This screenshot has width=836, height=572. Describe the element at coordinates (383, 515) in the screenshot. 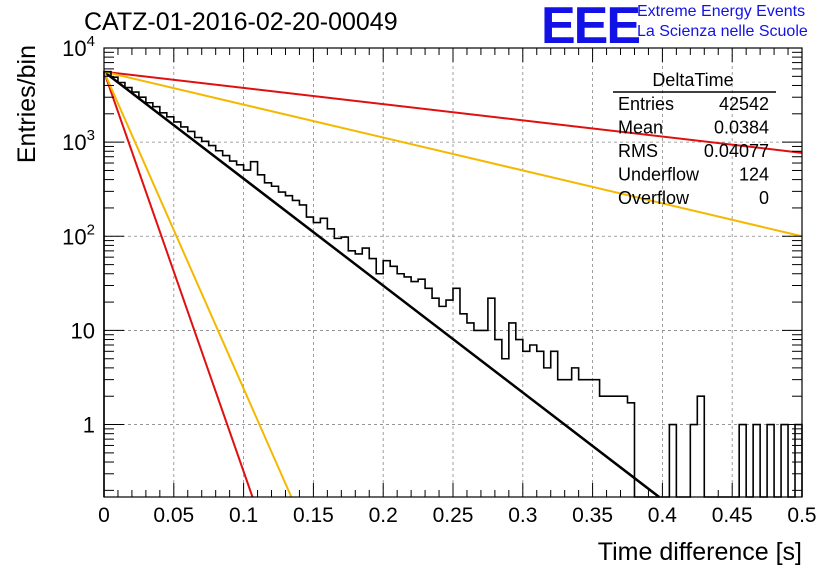

I see `x-tick-label: 0.2` at that location.